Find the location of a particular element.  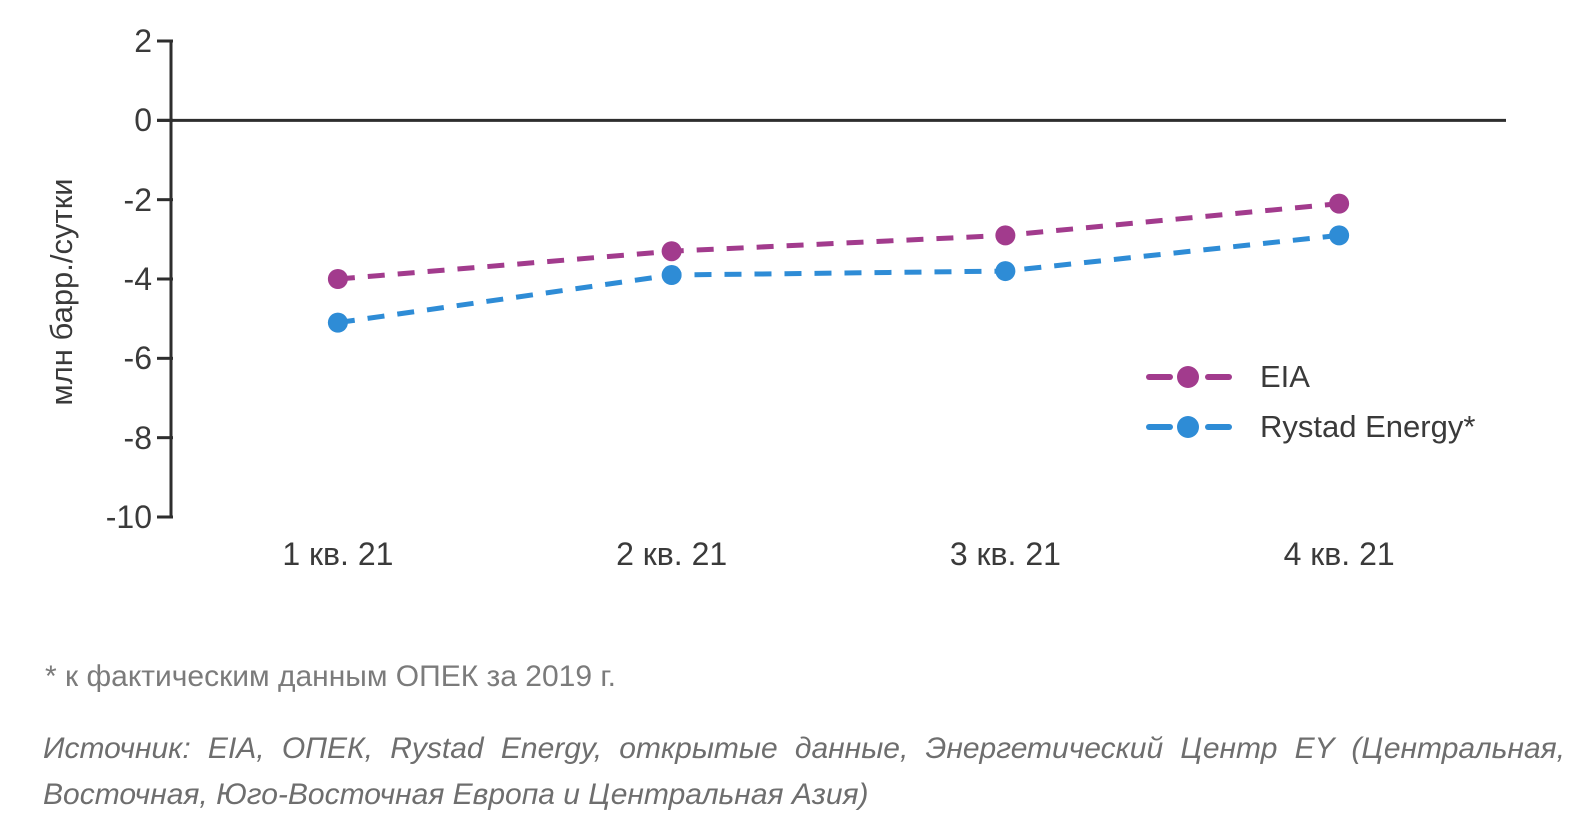

legend-label-rystad: Rystad Energy* is located at coordinates (1368, 426).